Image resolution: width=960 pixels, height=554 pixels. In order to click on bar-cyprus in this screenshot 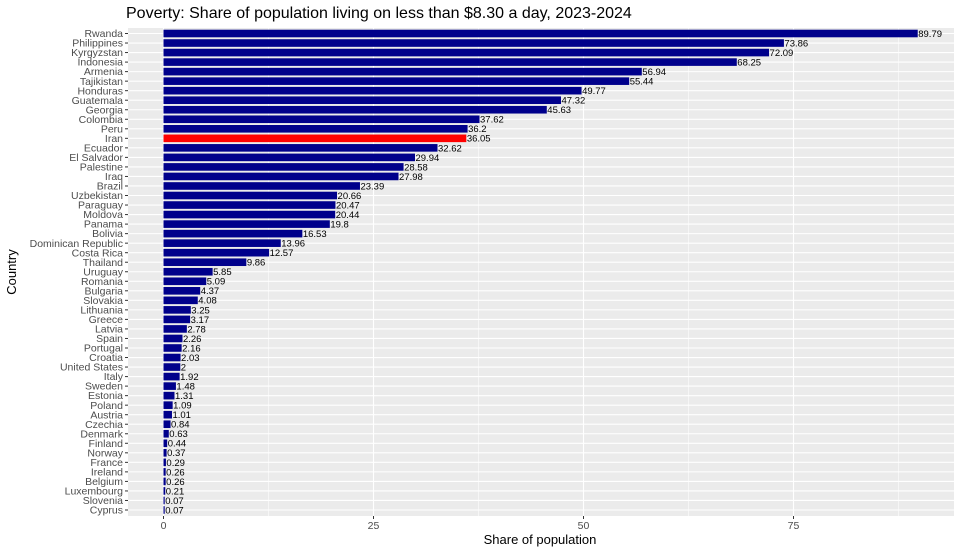, I will do `click(164, 510)`.